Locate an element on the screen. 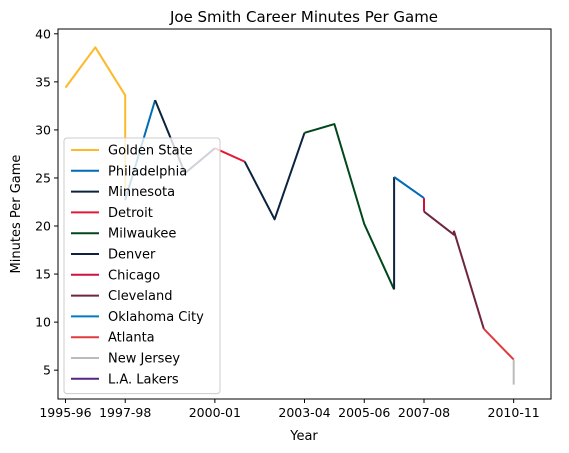 The height and width of the screenshot is (453, 569). y-tick-label: 15 is located at coordinates (43, 274).